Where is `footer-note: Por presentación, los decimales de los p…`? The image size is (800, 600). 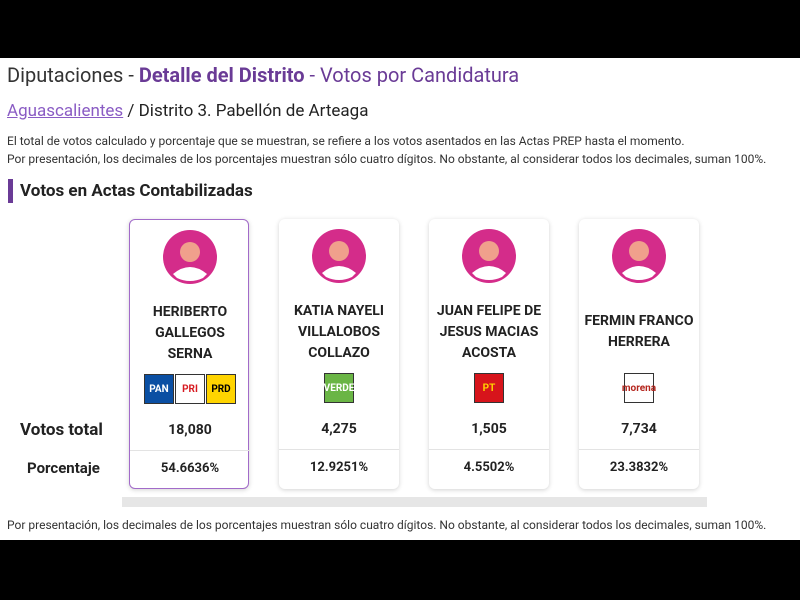
footer-note: Por presentación, los decimales de los p… is located at coordinates (387, 525).